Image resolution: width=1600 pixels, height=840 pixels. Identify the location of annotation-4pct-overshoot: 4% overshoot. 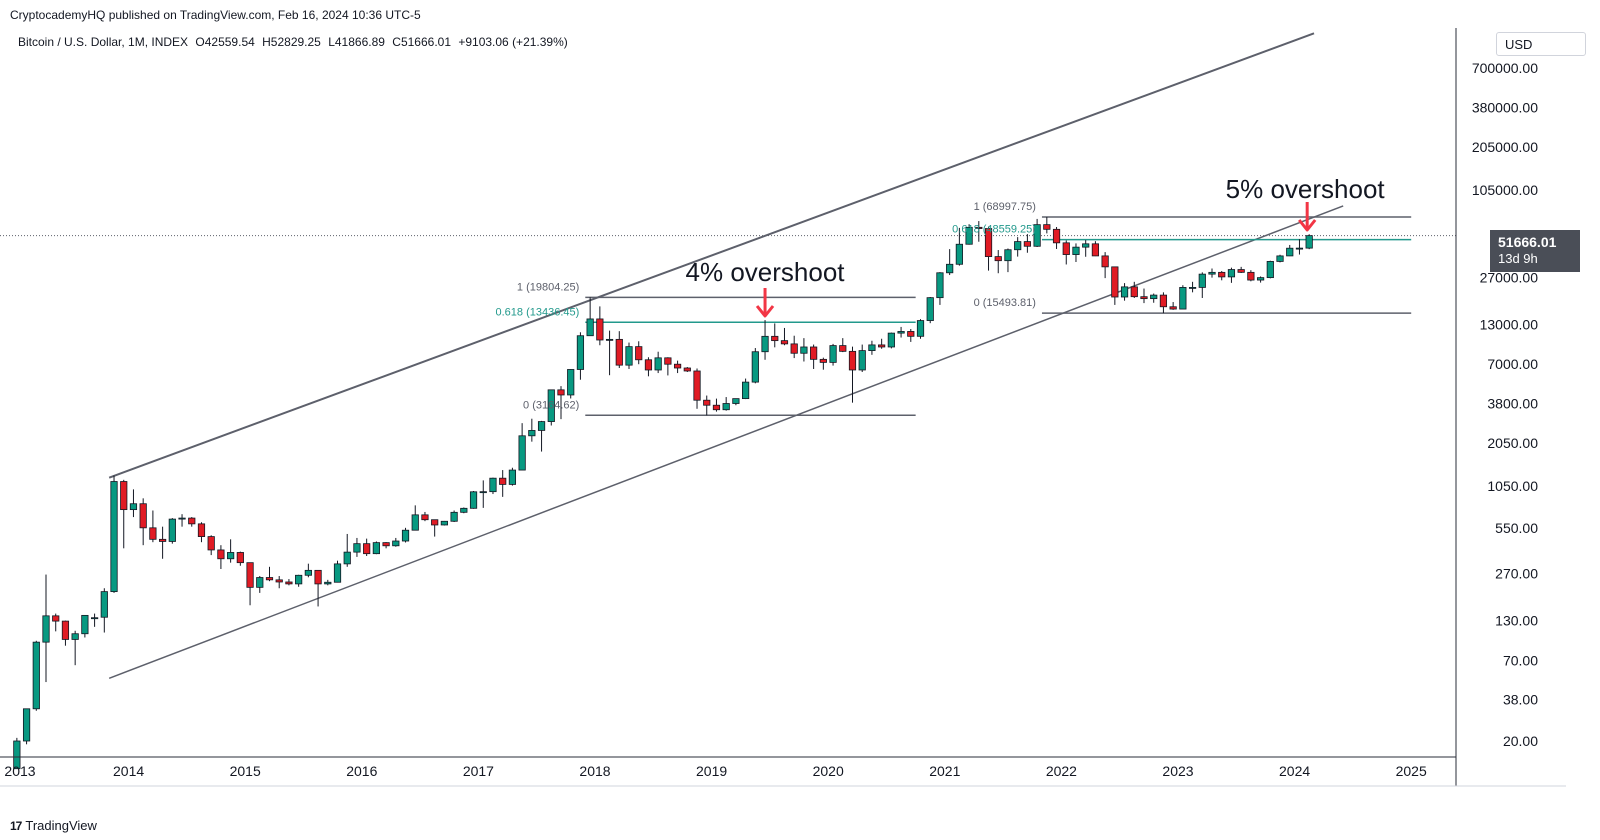
(766, 272).